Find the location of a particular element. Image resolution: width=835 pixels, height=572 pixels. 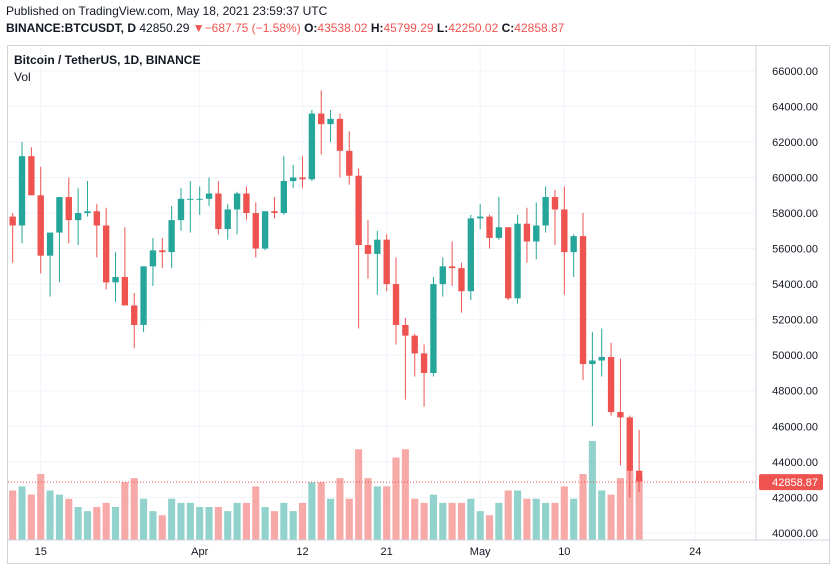

time-tick-label: 21 is located at coordinates (387, 552).